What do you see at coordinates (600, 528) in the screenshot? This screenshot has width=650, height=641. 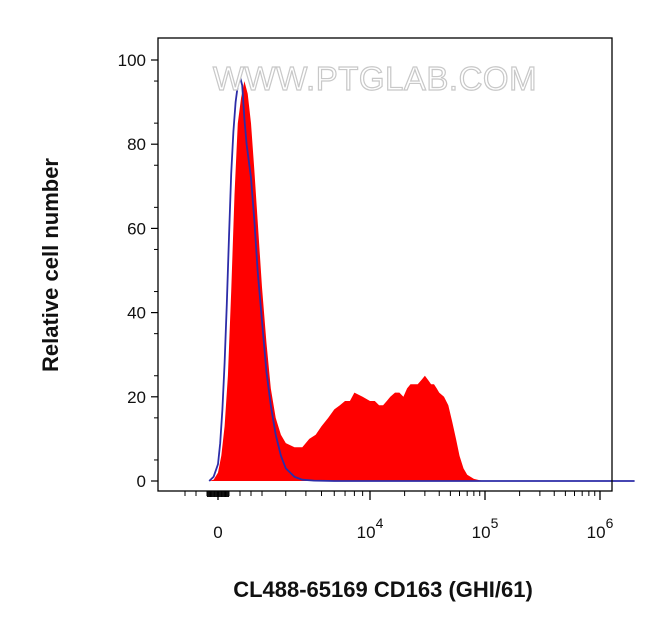 I see `x-tick-label: 10⁶` at bounding box center [600, 528].